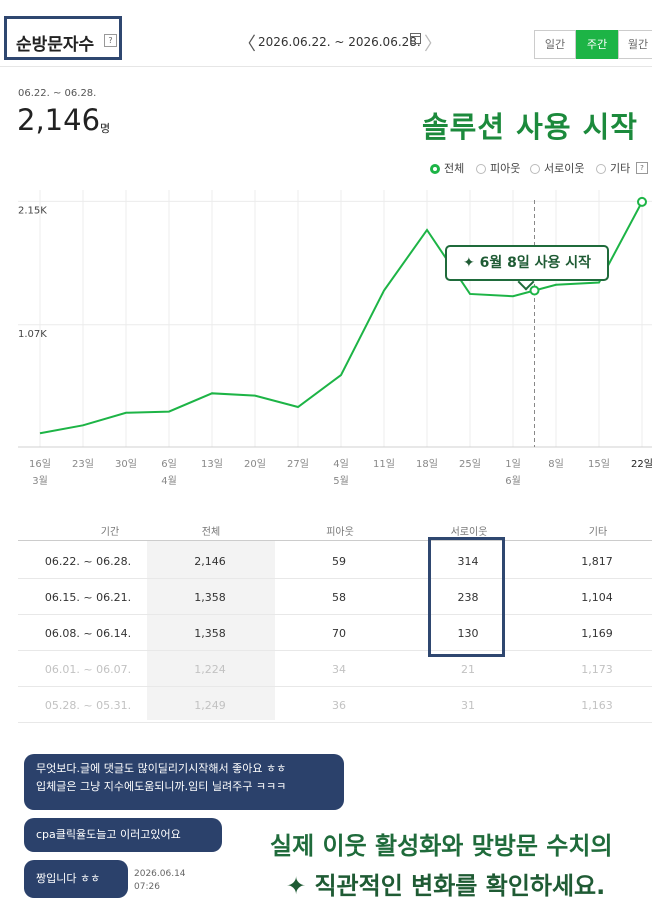  I want to click on summary-value: 2,146, so click(59, 120).